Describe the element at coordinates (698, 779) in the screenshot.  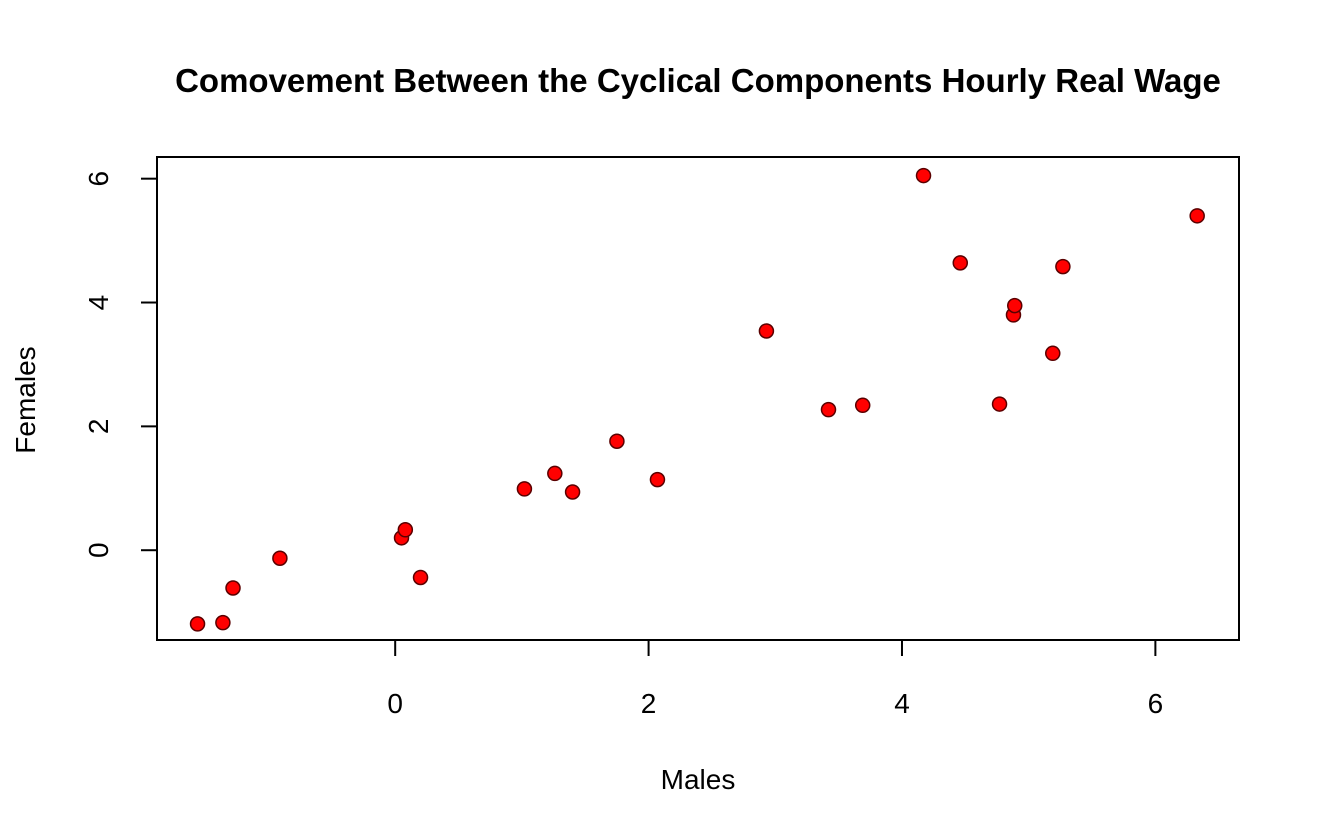
I see `x-axis-title: Males` at that location.